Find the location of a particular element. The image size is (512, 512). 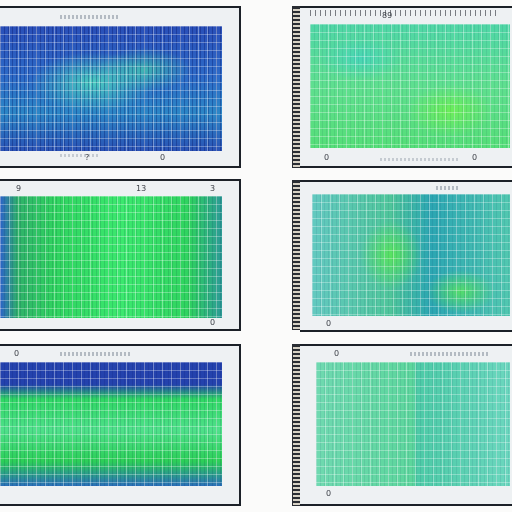

panel-label: ? is located at coordinates (87, 157).